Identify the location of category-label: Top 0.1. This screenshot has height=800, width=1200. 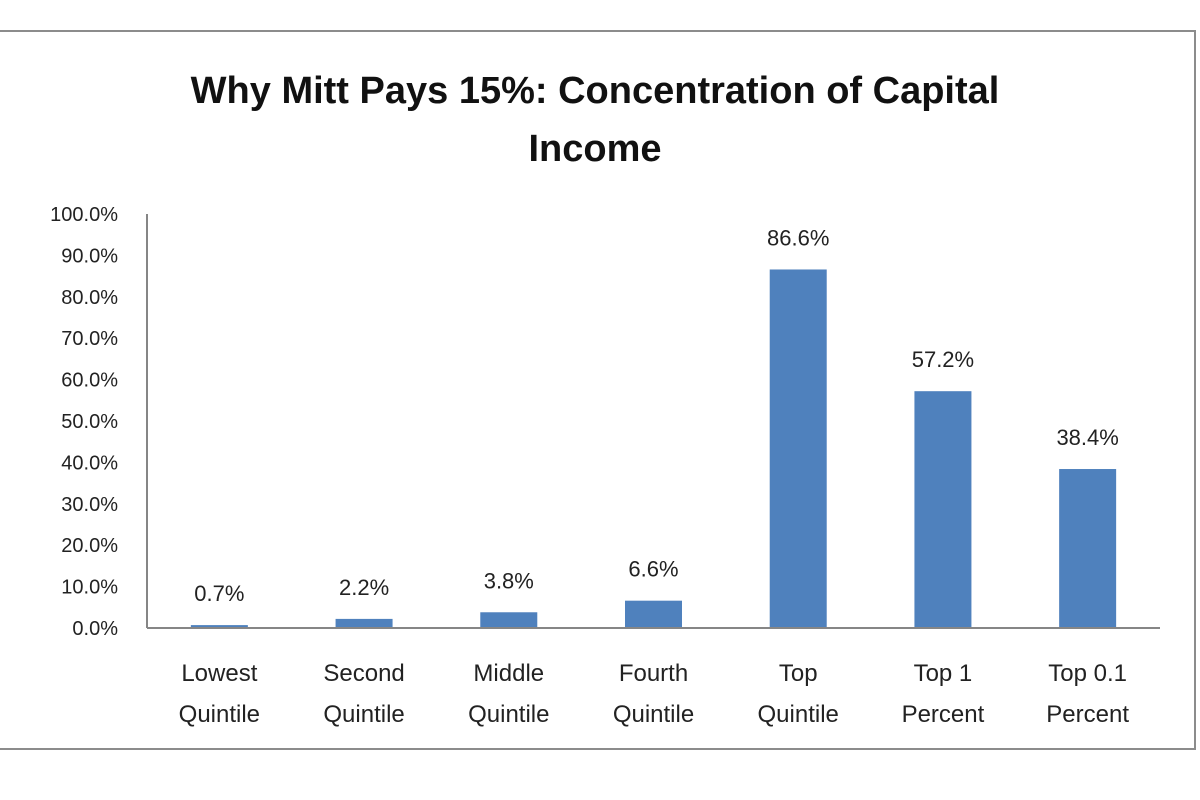
(1087, 673).